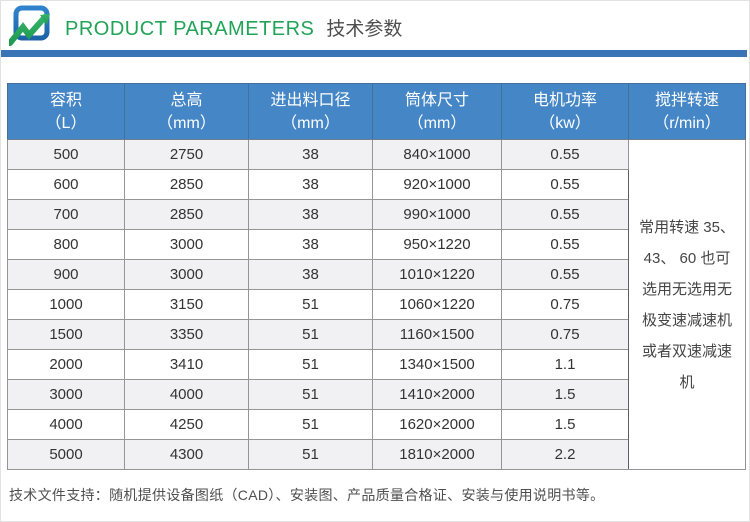 Image resolution: width=750 pixels, height=522 pixels. I want to click on table-cell: 1500, so click(66, 334).